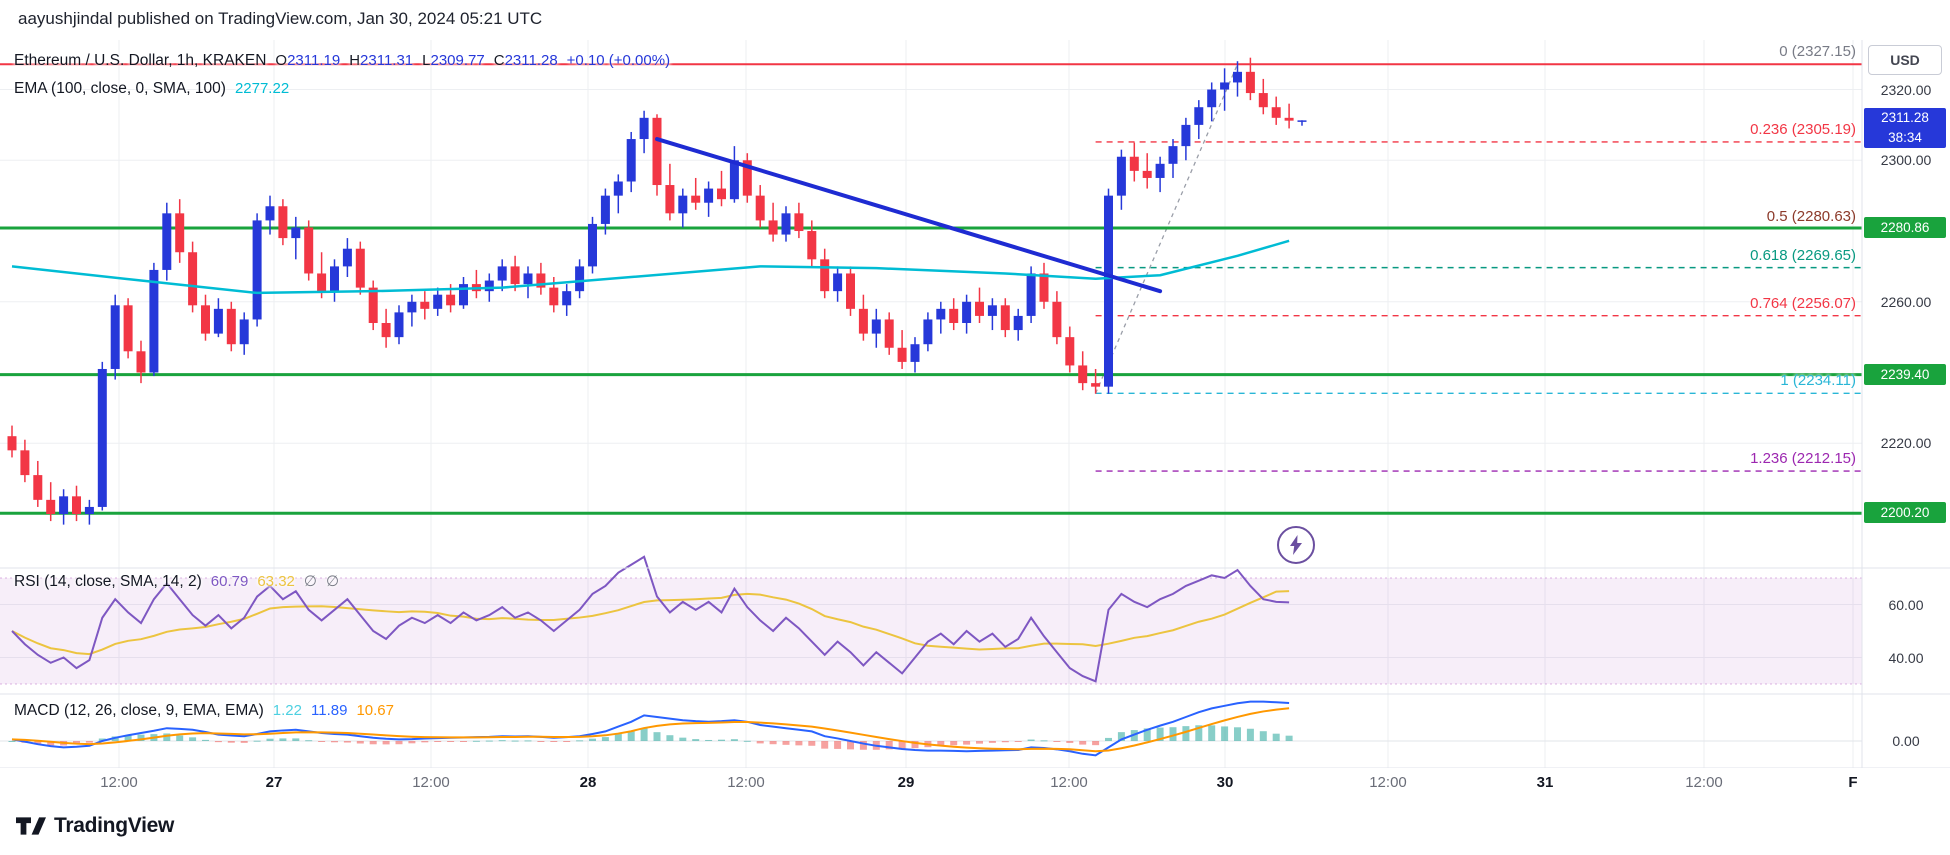 Image resolution: width=1950 pixels, height=855 pixels. I want to click on flash-action-button, so click(1296, 545).